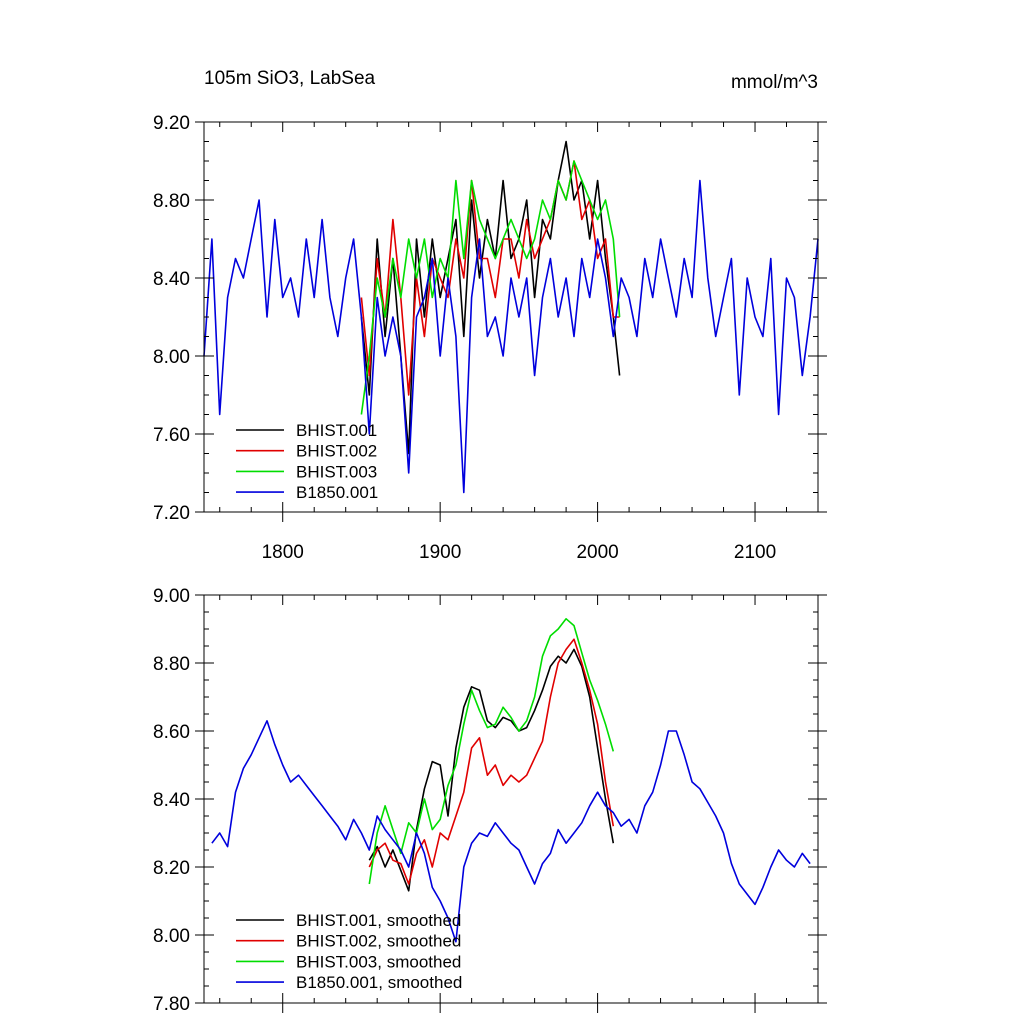 Image resolution: width=1024 pixels, height=1024 pixels. What do you see at coordinates (171, 123) in the screenshot?
I see `y-tick-label: 9.20` at bounding box center [171, 123].